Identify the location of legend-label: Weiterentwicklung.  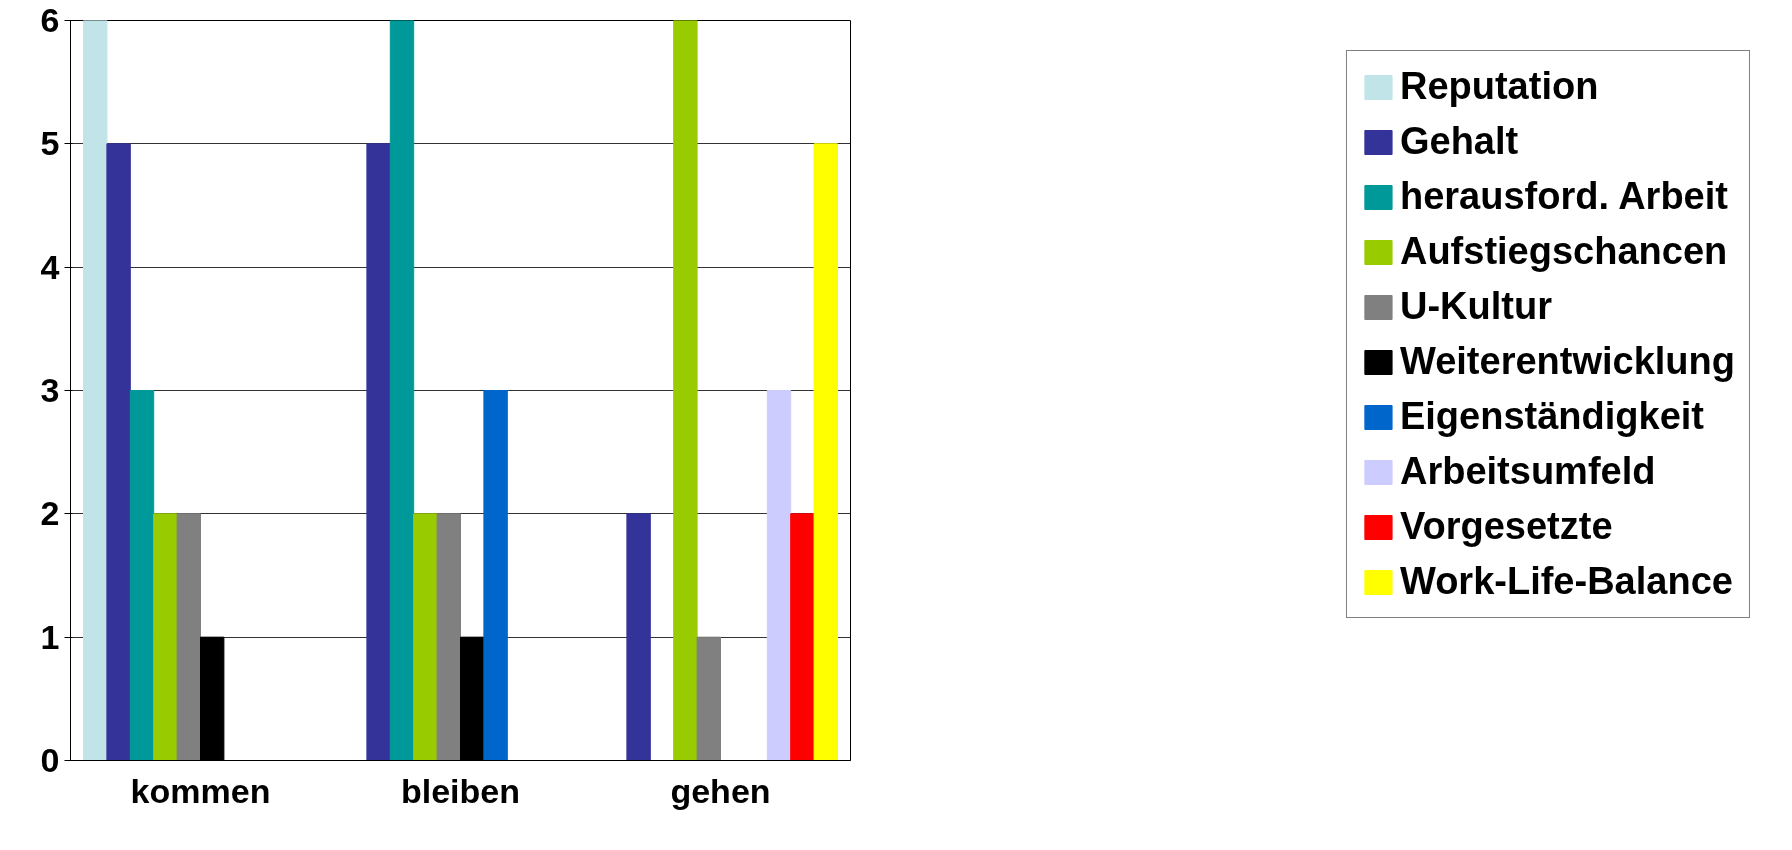
(1567, 361).